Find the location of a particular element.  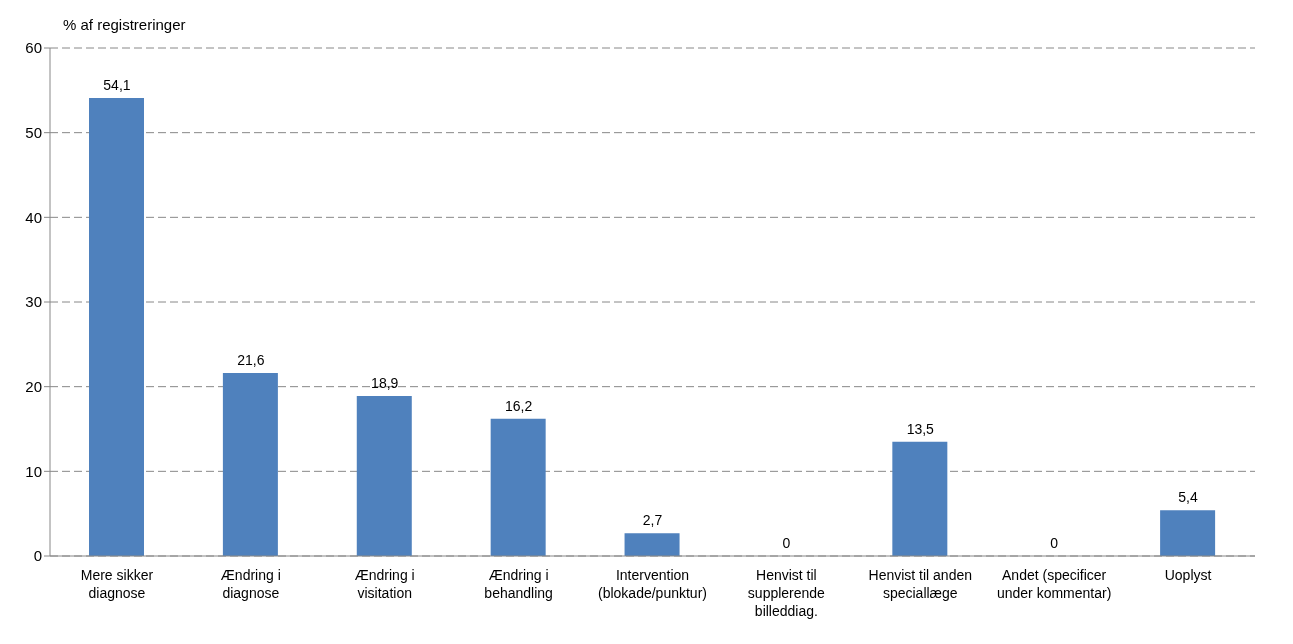

x-tick-label: Andet (specificer under kommentar) is located at coordinates (1054, 584).